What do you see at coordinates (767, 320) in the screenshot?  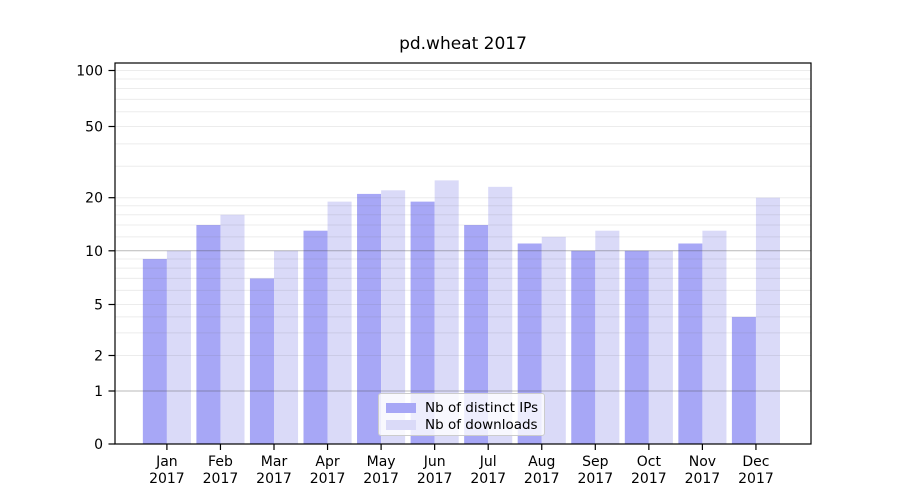 I see `bar-nb-of-downloads-dec` at bounding box center [767, 320].